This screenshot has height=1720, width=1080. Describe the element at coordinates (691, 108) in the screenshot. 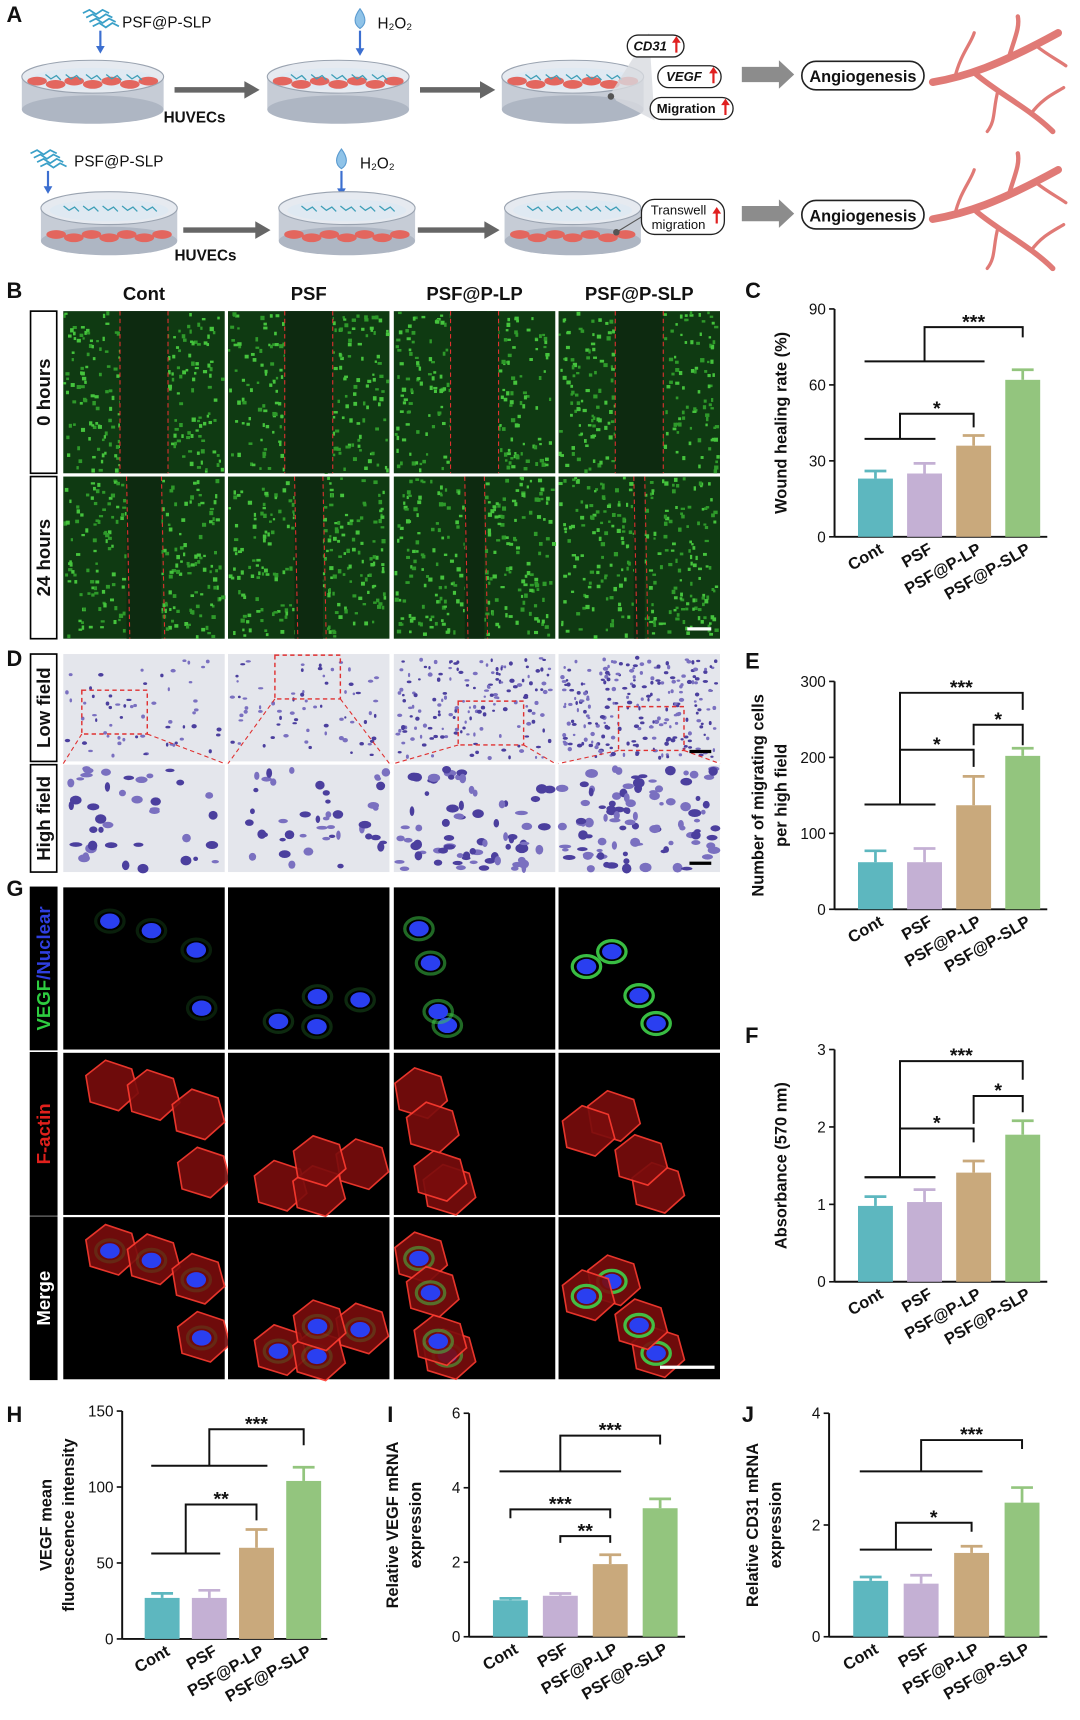

I see `marker-bubble` at that location.